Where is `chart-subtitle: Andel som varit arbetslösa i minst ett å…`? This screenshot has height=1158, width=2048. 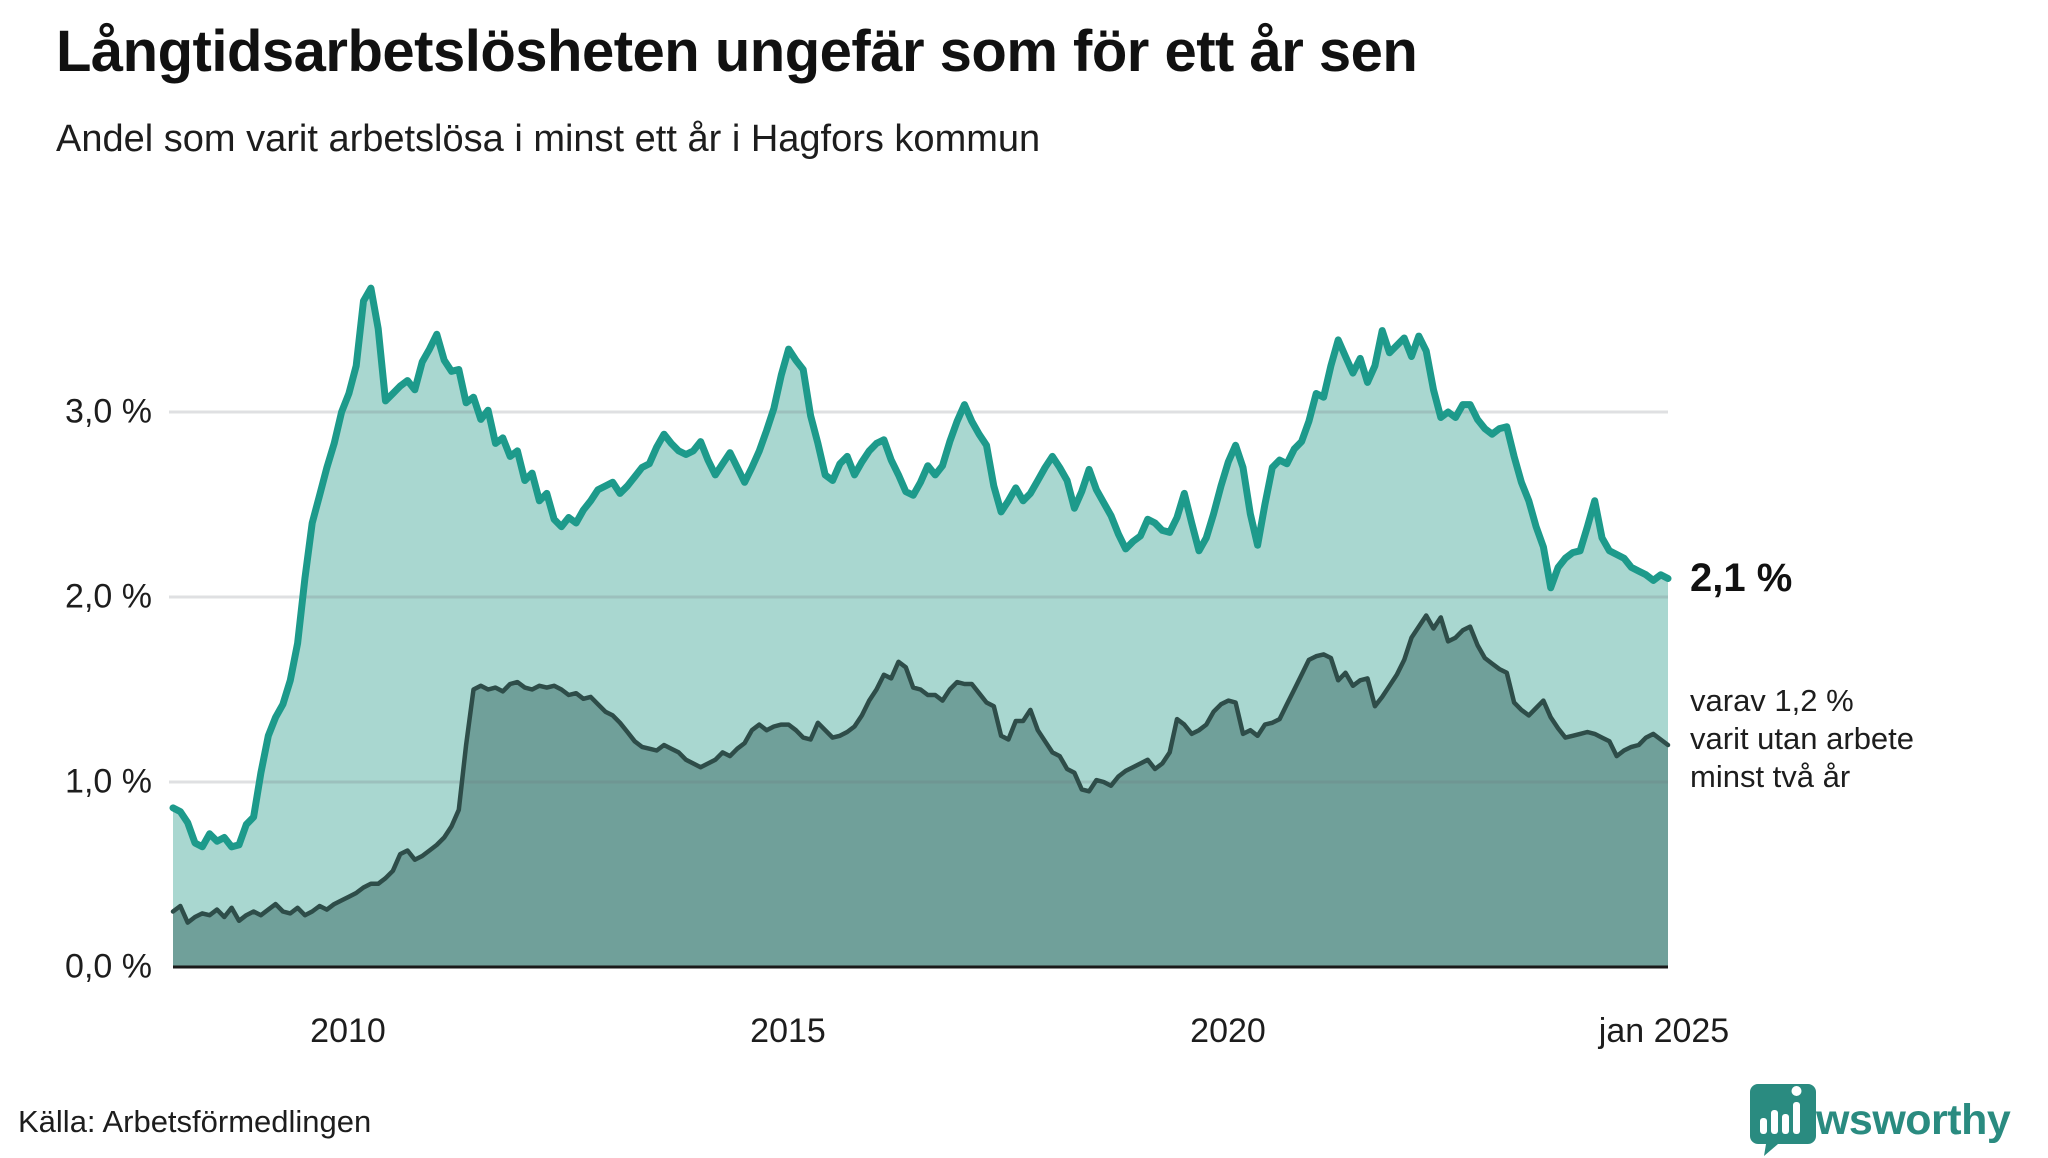
chart-subtitle: Andel som varit arbetslösa i minst ett å… is located at coordinates (548, 139).